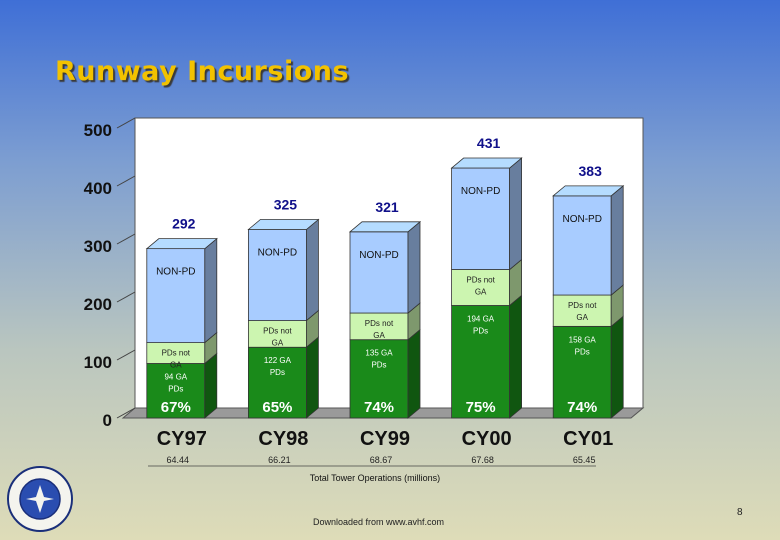 Image resolution: width=780 pixels, height=540 pixels. What do you see at coordinates (489, 143) in the screenshot?
I see `total-label: 431` at bounding box center [489, 143].